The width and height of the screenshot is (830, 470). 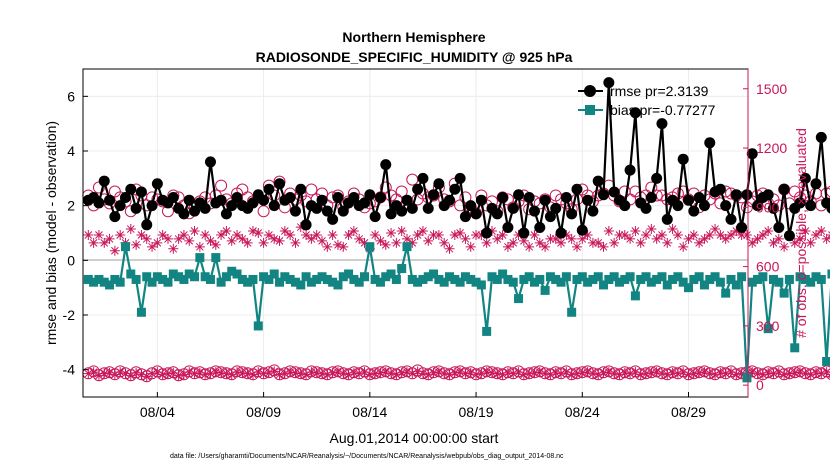 I want to click on x-axis-ticks: 08/04 08/09 08/14 08/19 08/24 08/29, so click(x=423, y=406).